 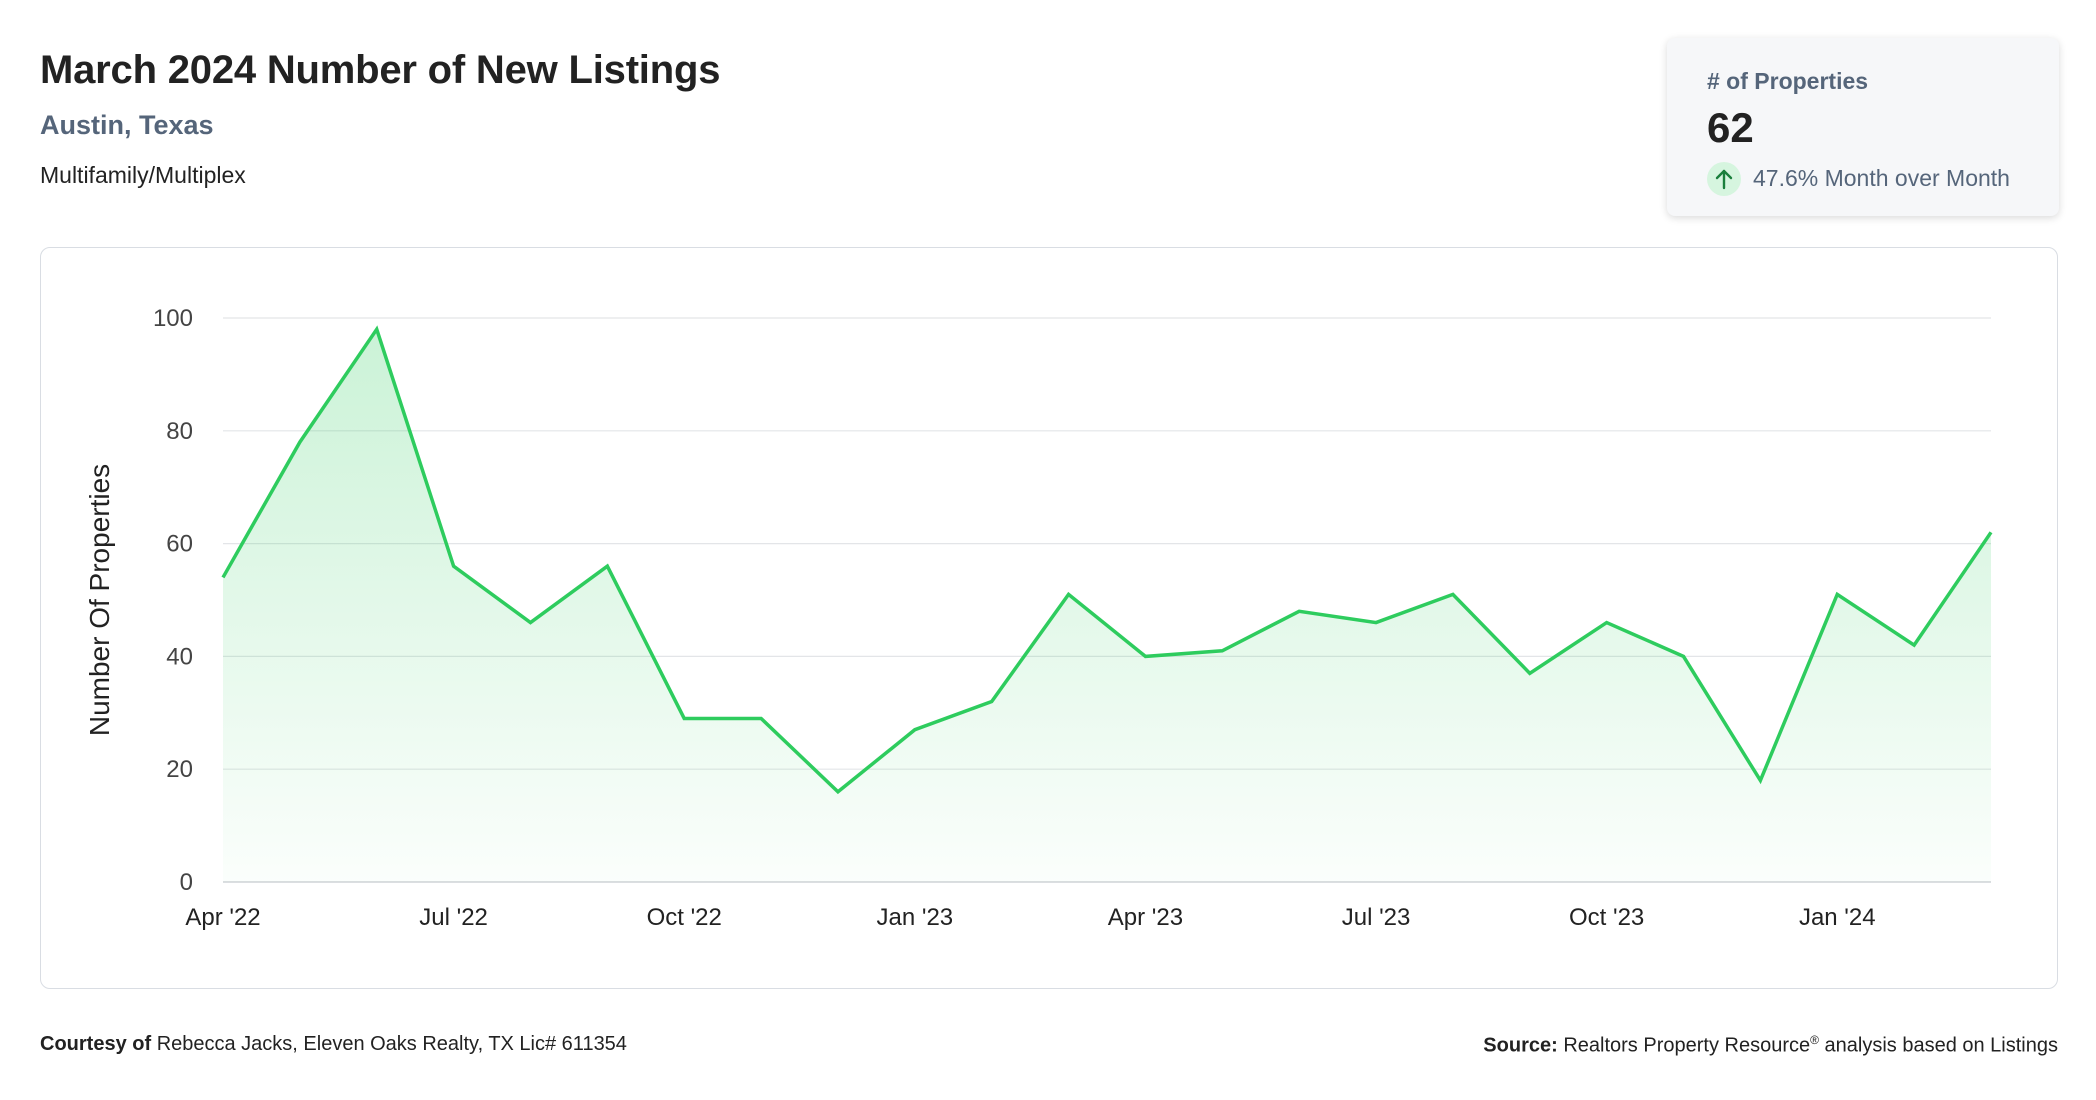 I want to click on source-label: Source:, so click(x=1520, y=1045).